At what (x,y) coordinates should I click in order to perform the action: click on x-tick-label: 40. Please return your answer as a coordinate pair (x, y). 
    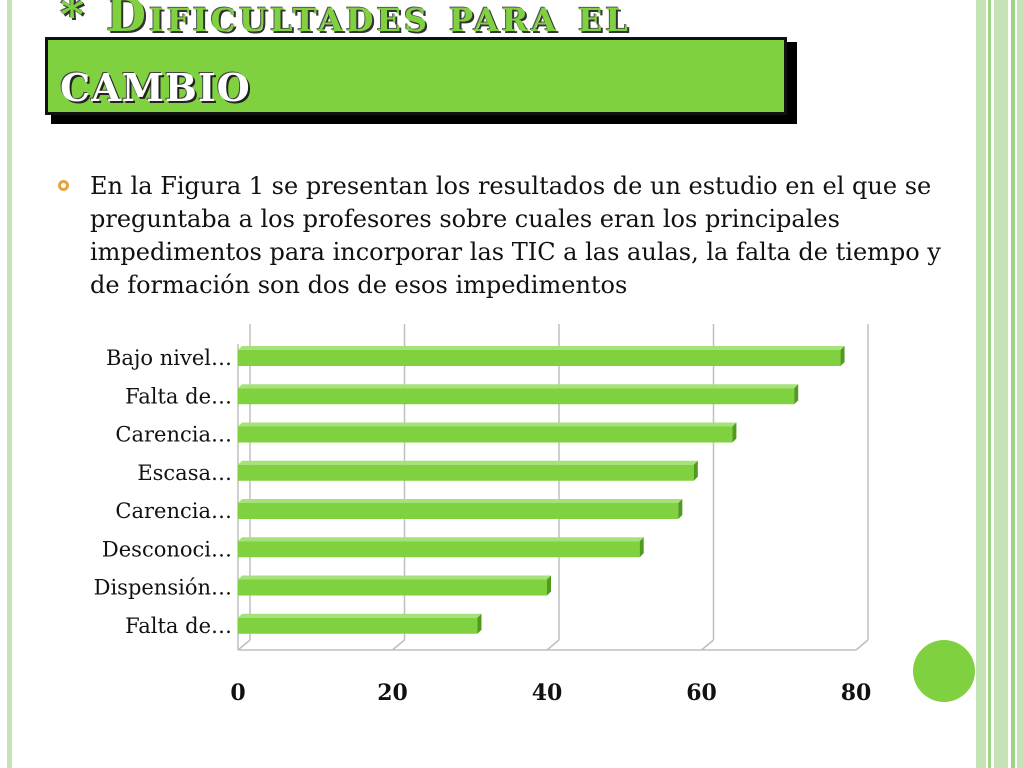
    Looking at the image, I should click on (547, 693).